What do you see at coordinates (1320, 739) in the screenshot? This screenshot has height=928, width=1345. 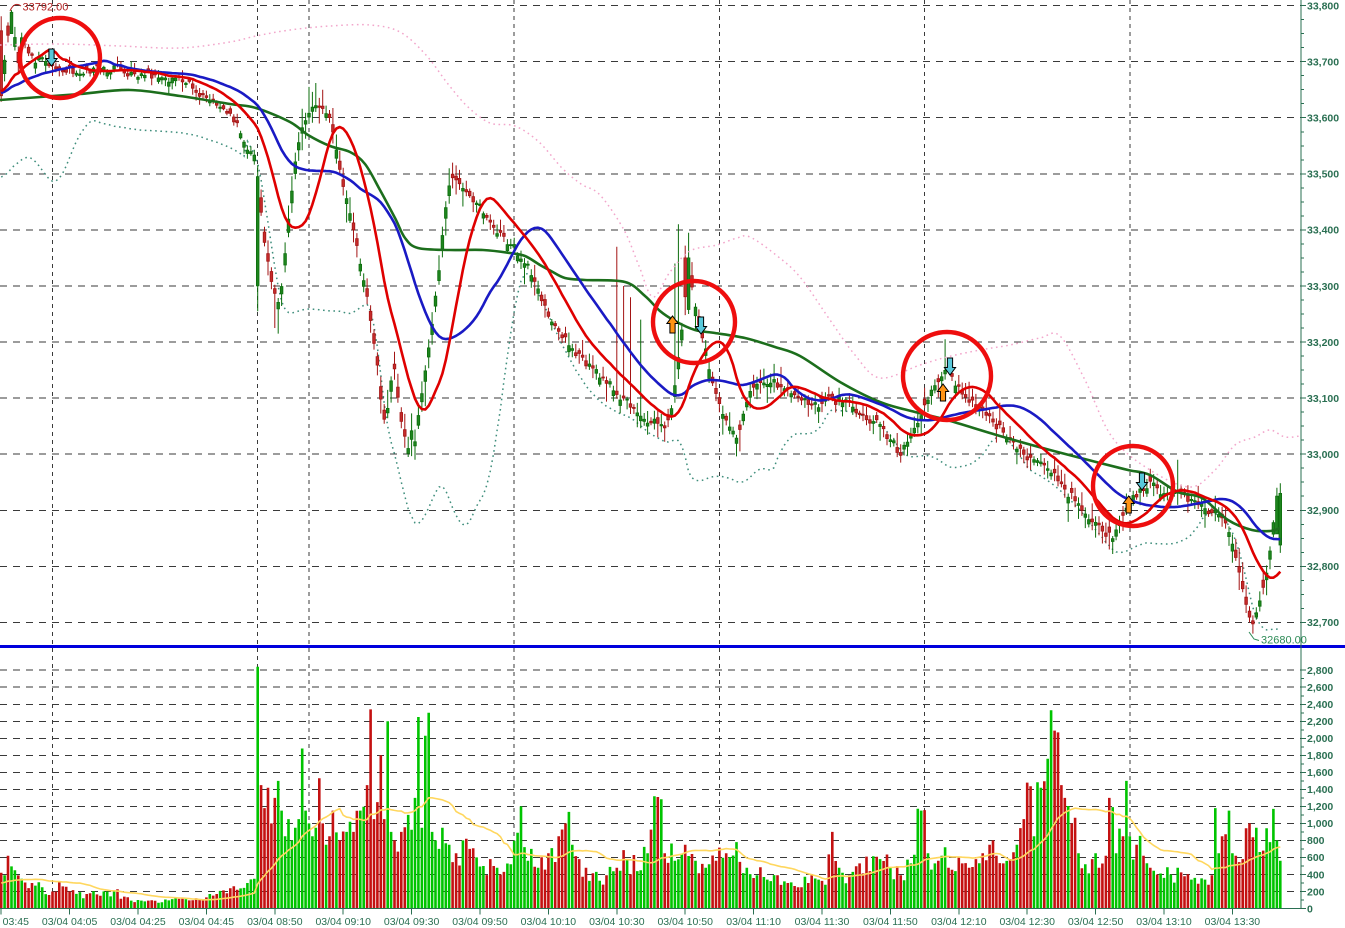 I see `svg-text: 2,000` at bounding box center [1320, 739].